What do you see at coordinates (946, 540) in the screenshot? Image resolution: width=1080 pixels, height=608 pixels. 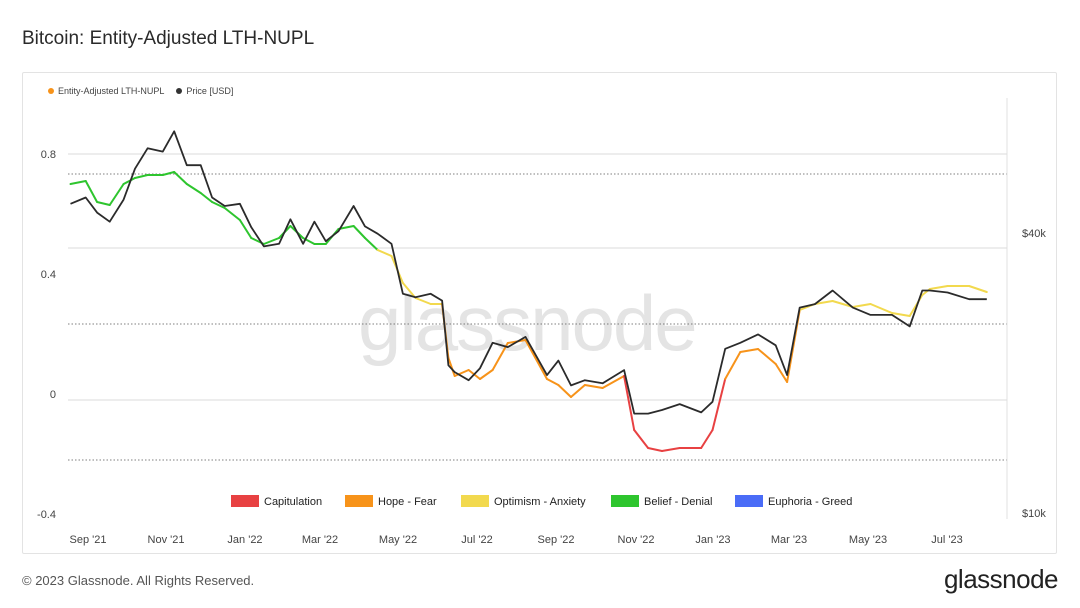 I see `x-tick-label: Jul '23` at bounding box center [946, 540].